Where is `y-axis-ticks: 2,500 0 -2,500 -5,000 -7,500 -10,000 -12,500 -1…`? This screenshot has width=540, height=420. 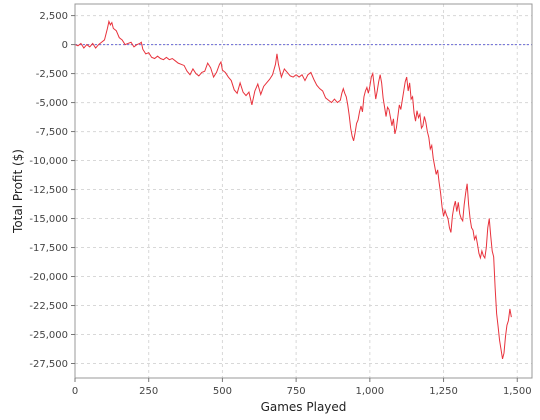 y-axis-ticks: 2,500 0 -2,500 -5,000 -7,500 -10,000 -12,500 -1… is located at coordinates (52, 190).